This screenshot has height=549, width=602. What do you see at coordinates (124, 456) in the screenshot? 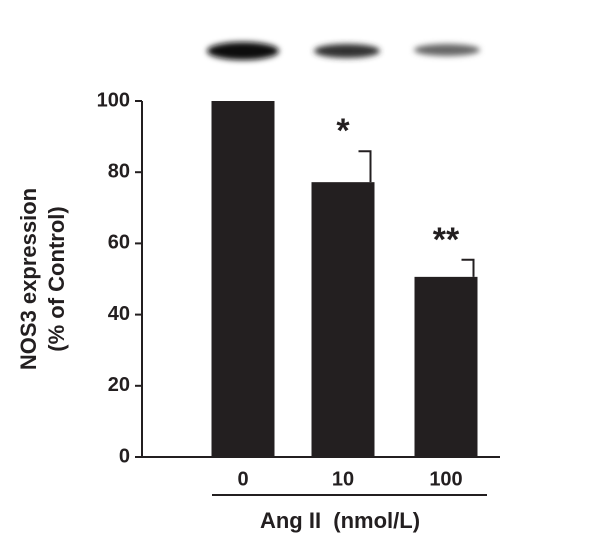
I see `y-tick-label: 0` at bounding box center [124, 456].